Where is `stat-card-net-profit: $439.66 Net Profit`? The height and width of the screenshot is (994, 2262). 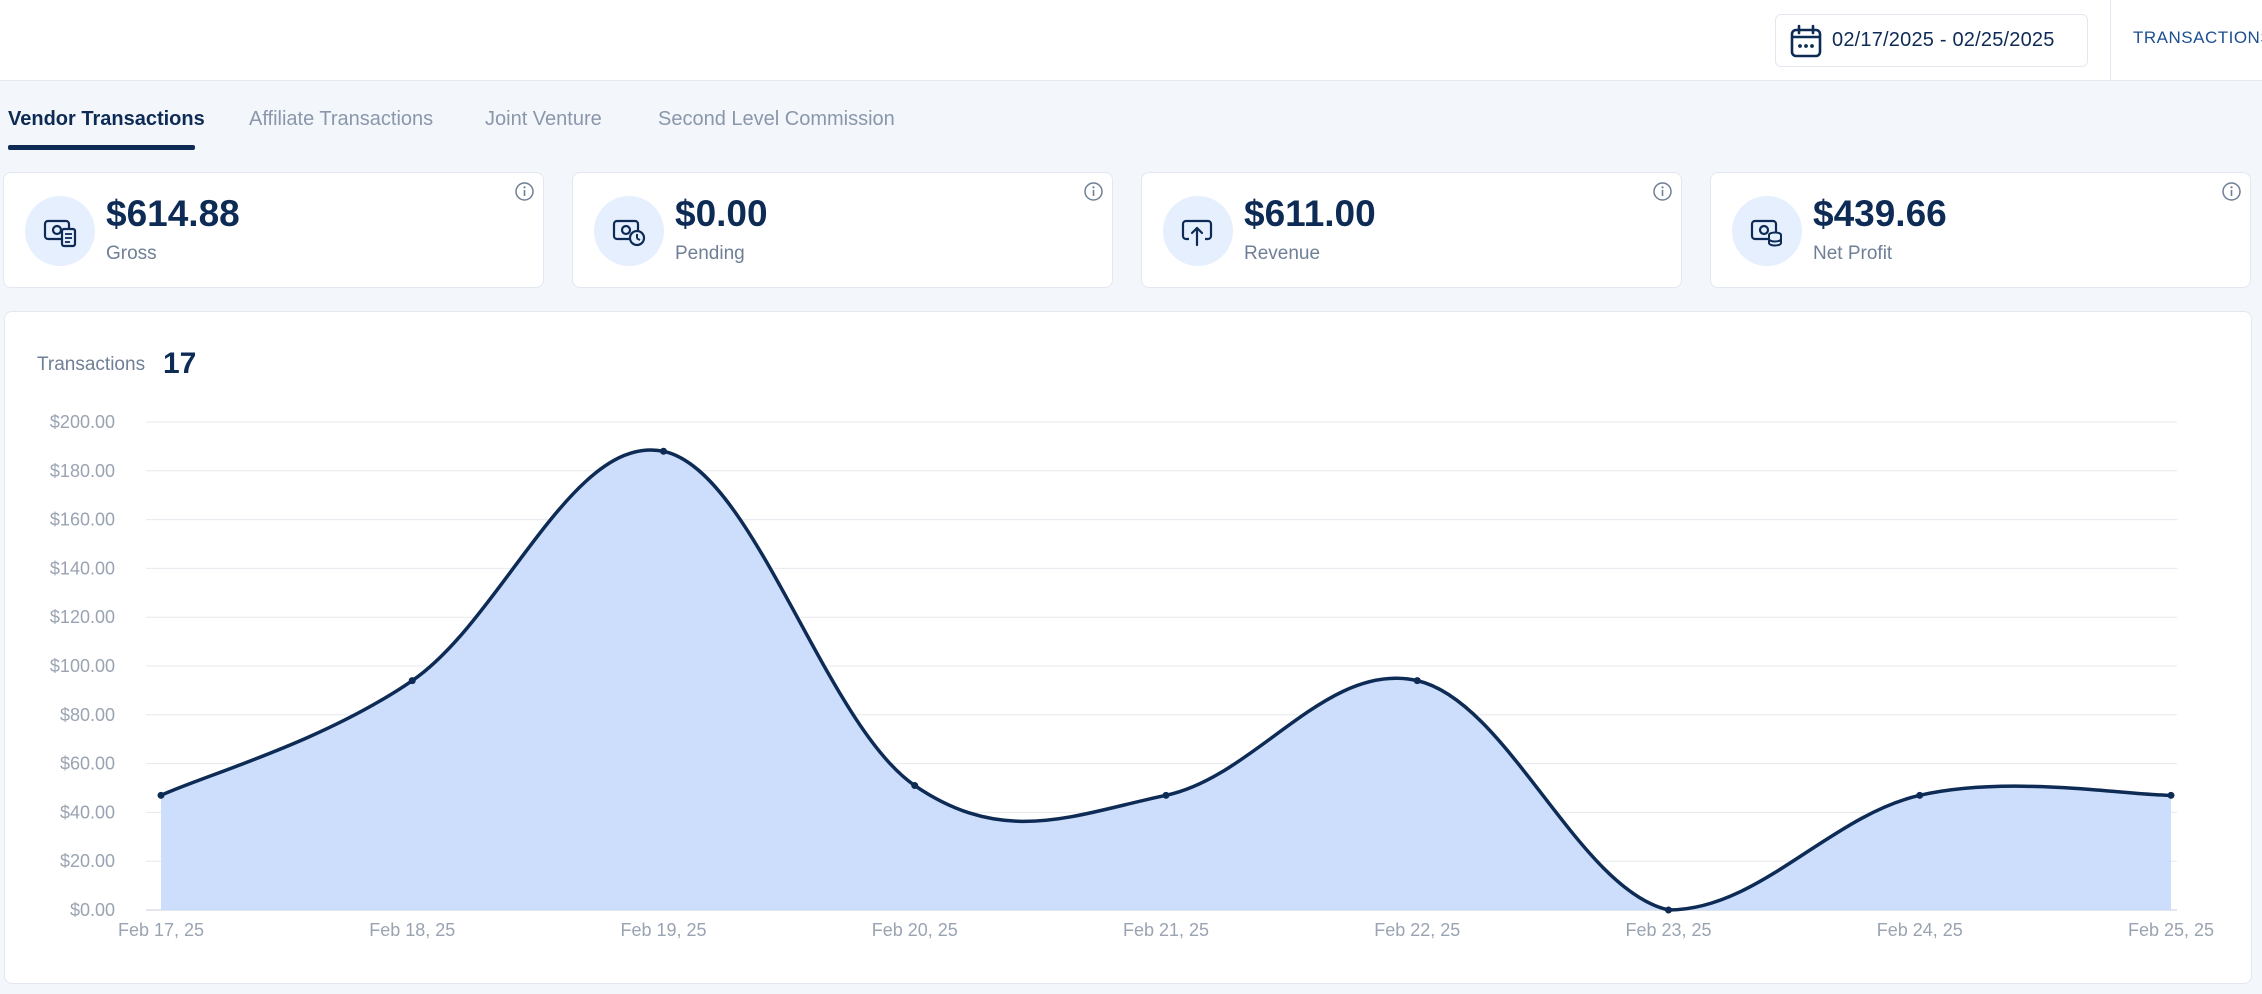
stat-card-net-profit: $439.66 Net Profit is located at coordinates (1980, 230).